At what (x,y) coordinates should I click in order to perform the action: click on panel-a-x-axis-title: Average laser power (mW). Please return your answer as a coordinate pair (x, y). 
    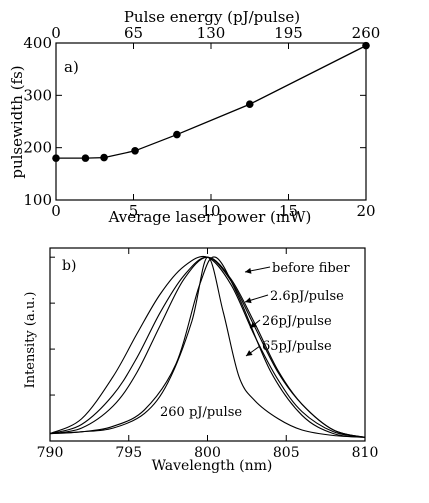
    Looking at the image, I should click on (210, 217).